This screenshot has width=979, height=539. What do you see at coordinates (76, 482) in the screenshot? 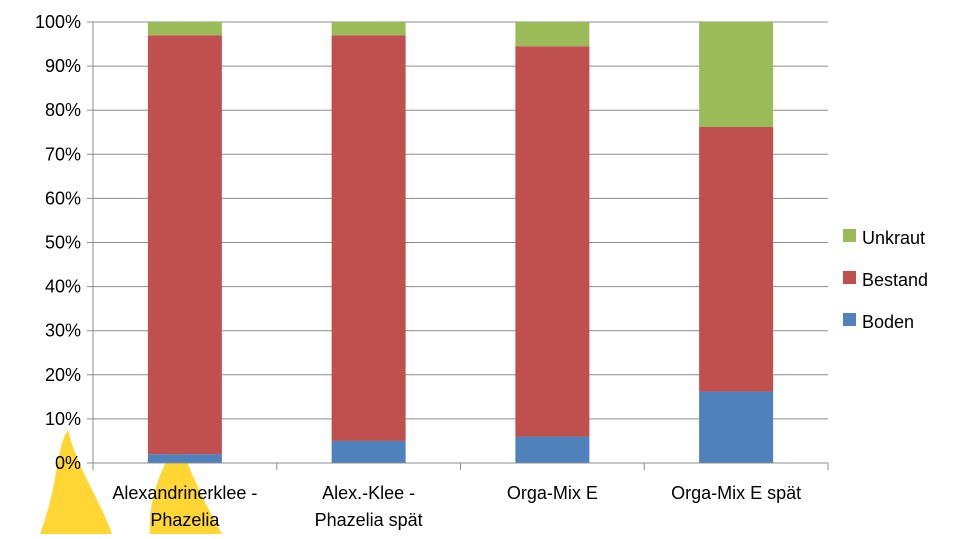
I see `flame-watermark-left` at bounding box center [76, 482].